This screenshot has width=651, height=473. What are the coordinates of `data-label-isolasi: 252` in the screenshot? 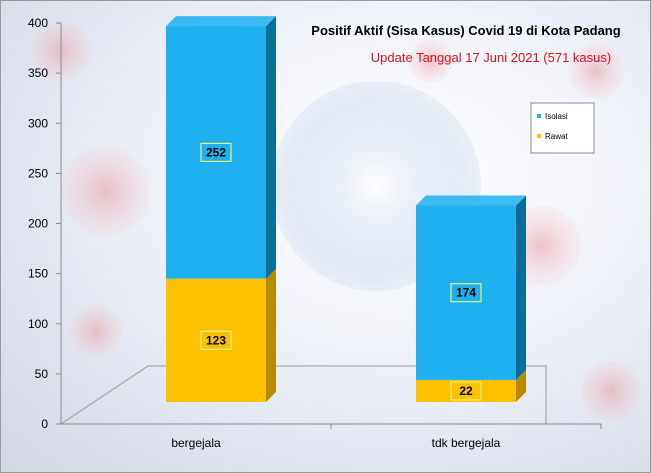 It's located at (216, 152).